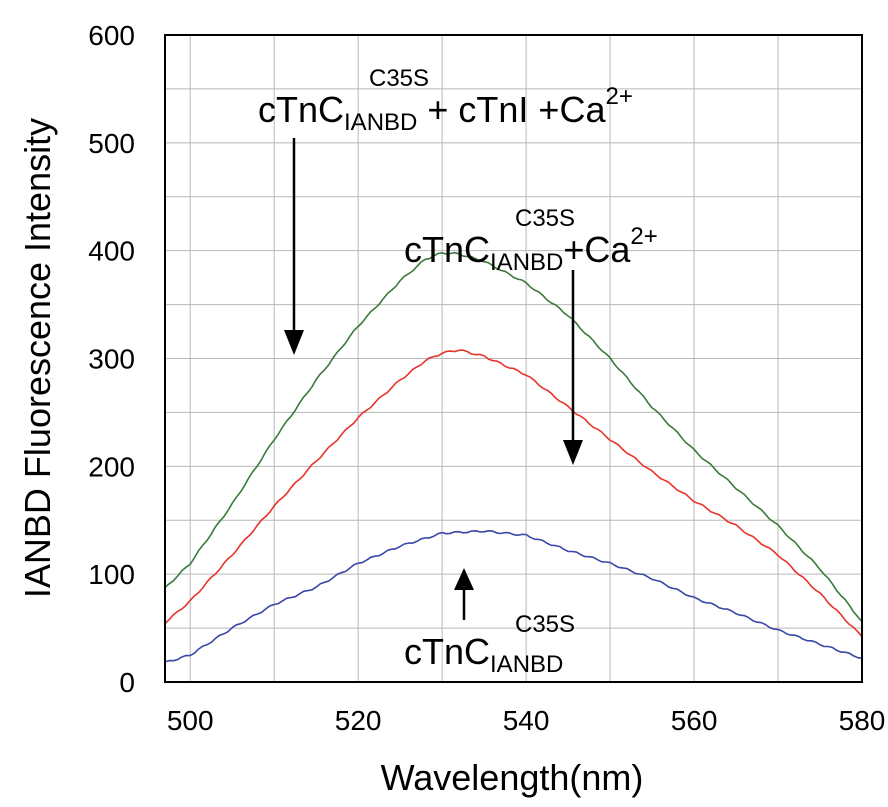  I want to click on arrow-green-head, so click(294, 342).